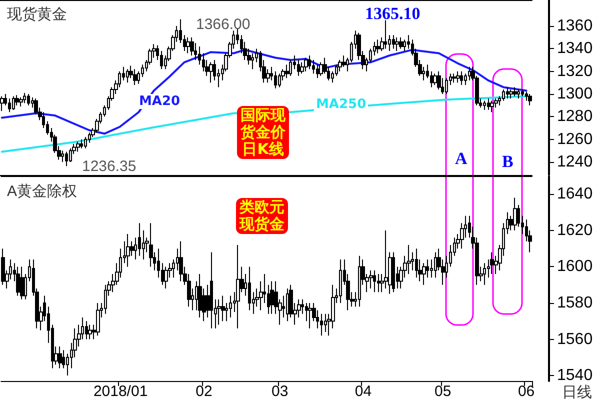 This screenshot has width=600, height=400. Describe the element at coordinates (575, 139) in the screenshot. I see `y-tick-label: 1260` at that location.